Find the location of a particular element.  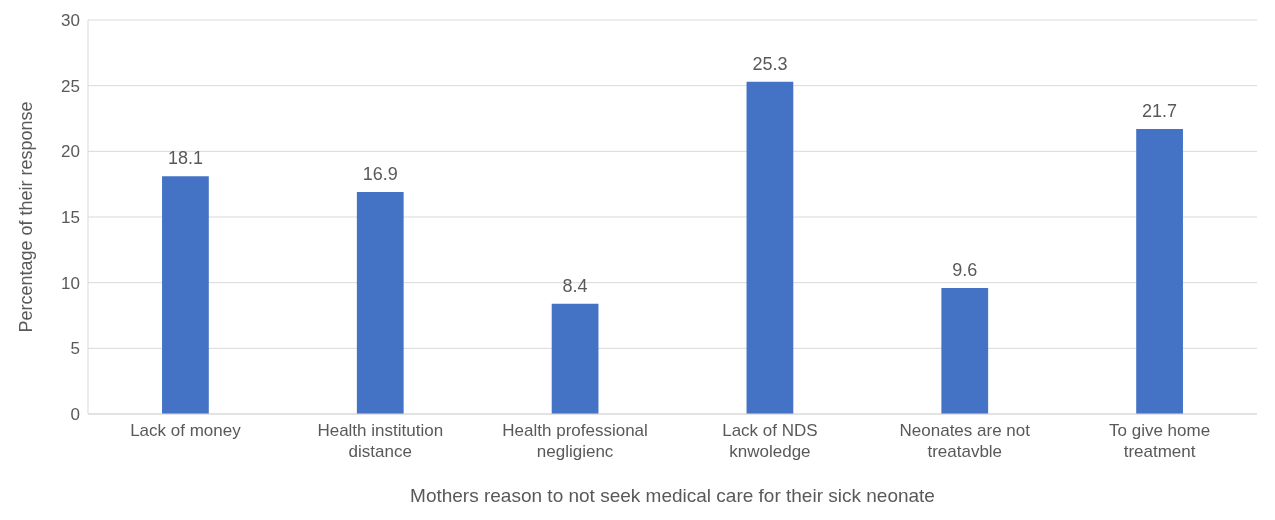

y-tick-label: 25 is located at coordinates (70, 86).